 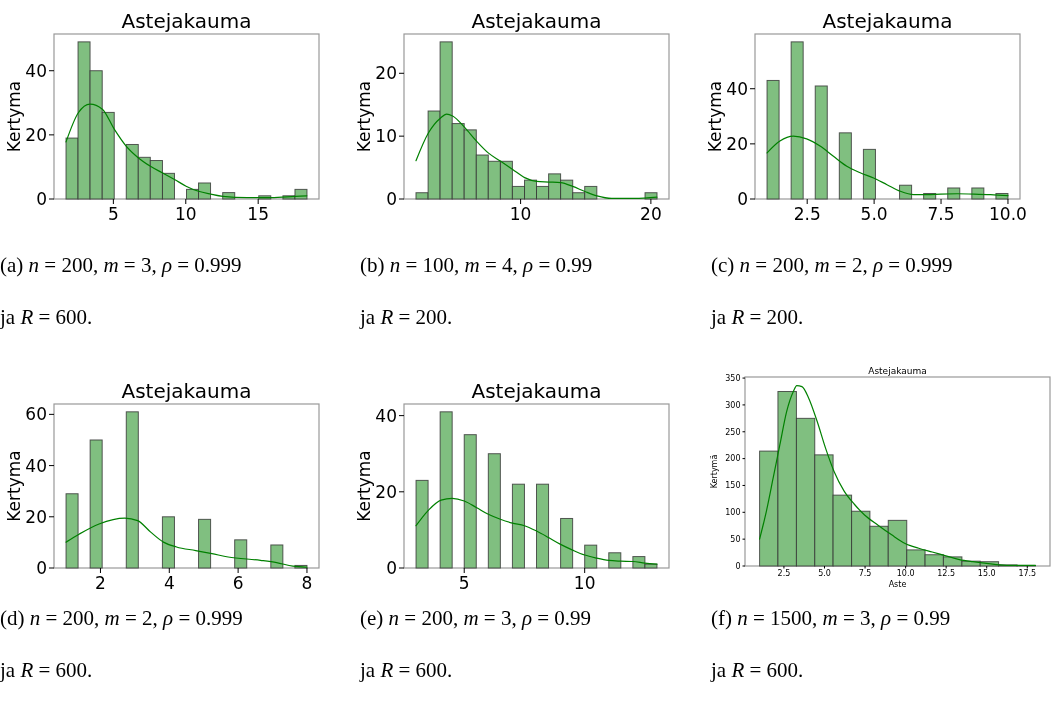 What do you see at coordinates (733, 378) in the screenshot?
I see `y-tick-label: 350` at bounding box center [733, 378].